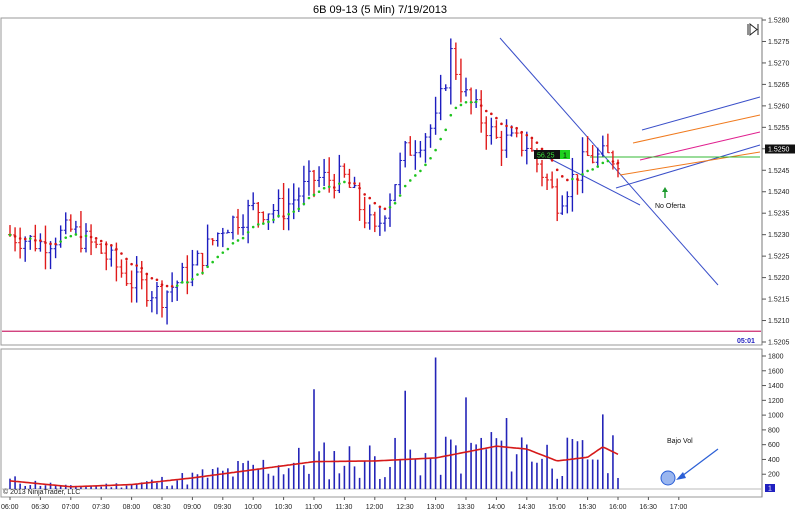 The width and height of the screenshot is (800, 528). What do you see at coordinates (314, 466) in the screenshot?
I see `volume-average-line` at bounding box center [314, 466].